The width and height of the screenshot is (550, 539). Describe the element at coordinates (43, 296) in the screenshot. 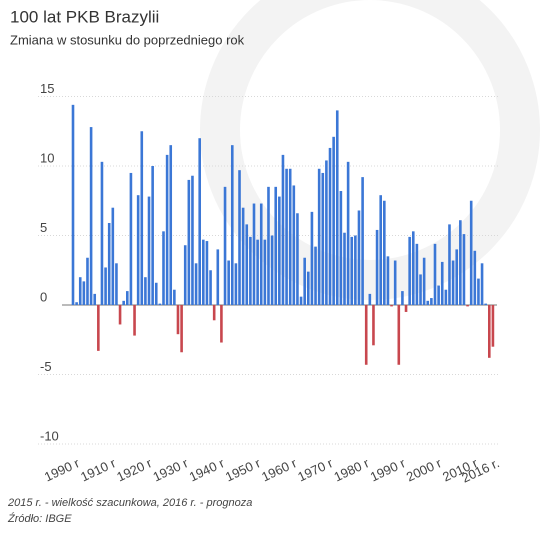

I see `y-tick-label: 0` at that location.